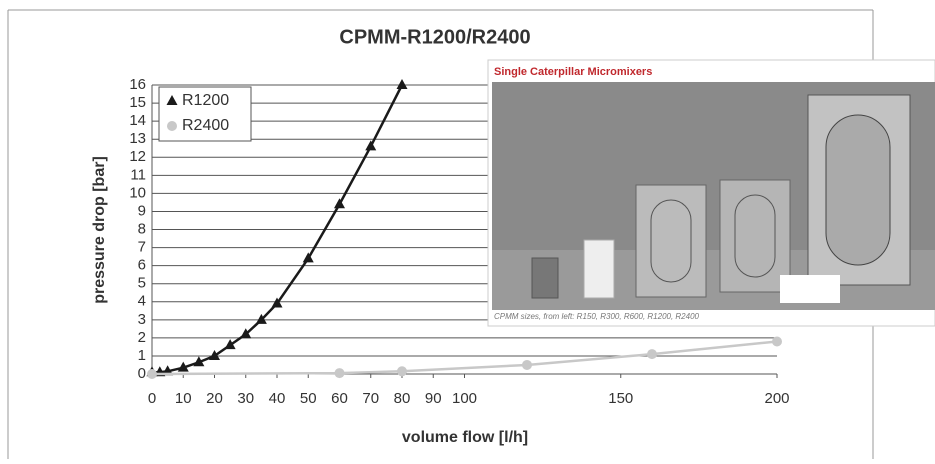 The image size is (935, 464). Describe the element at coordinates (308, 398) in the screenshot. I see `x-tick-label: 50` at that location.